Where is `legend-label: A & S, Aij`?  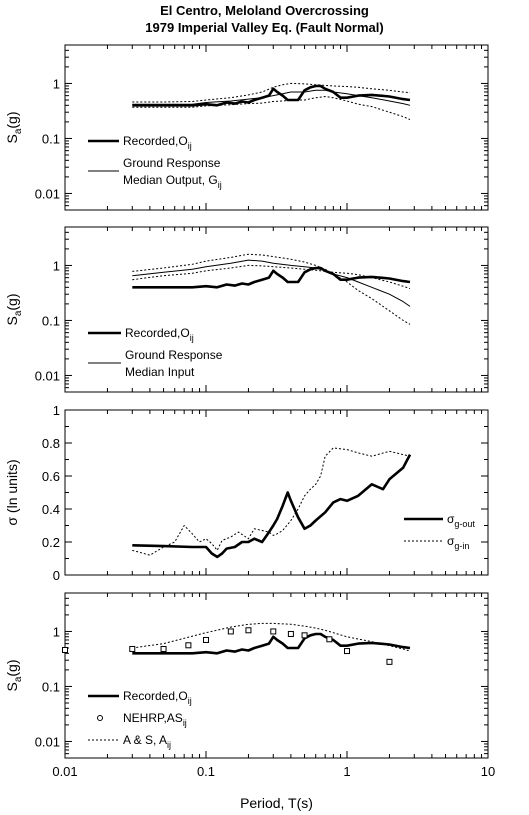 legend-label: A & S, Aij is located at coordinates (147, 741).